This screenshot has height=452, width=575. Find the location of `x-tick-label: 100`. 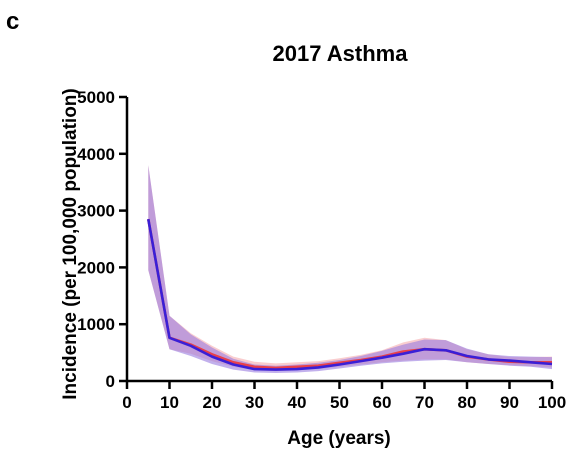

x-tick-label: 100 is located at coordinates (552, 402).